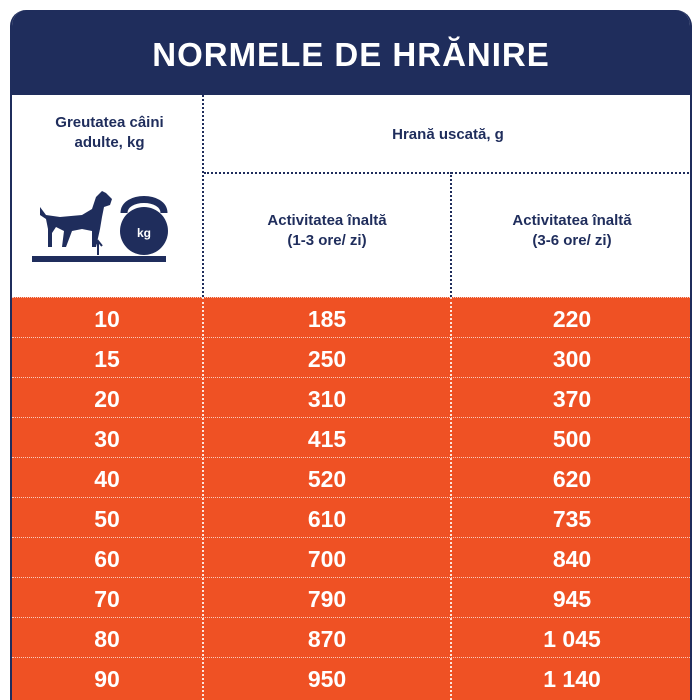  Describe the element at coordinates (327, 519) in the screenshot. I see `activity-1-cell: 610` at that location.